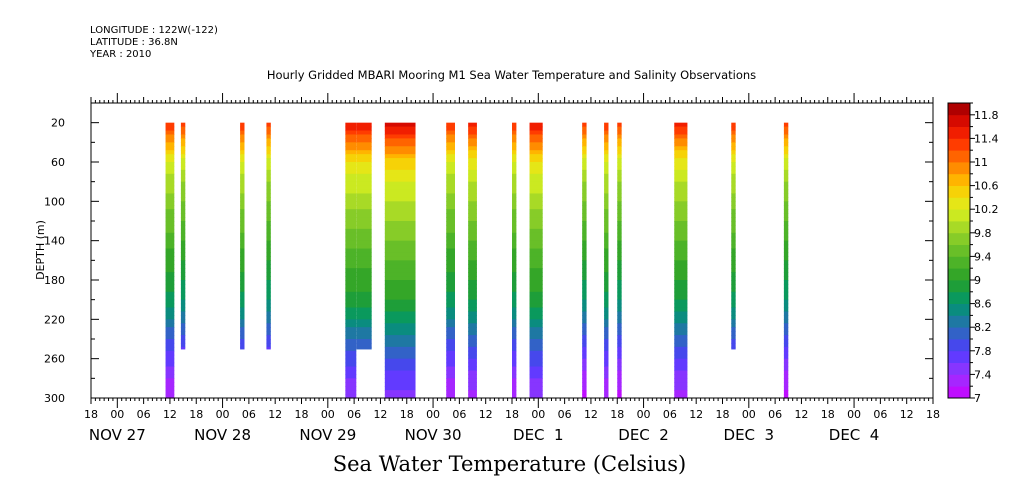 The image size is (1009, 504). What do you see at coordinates (983, 256) in the screenshot?
I see `colorbar-label: 9.4` at bounding box center [983, 256].